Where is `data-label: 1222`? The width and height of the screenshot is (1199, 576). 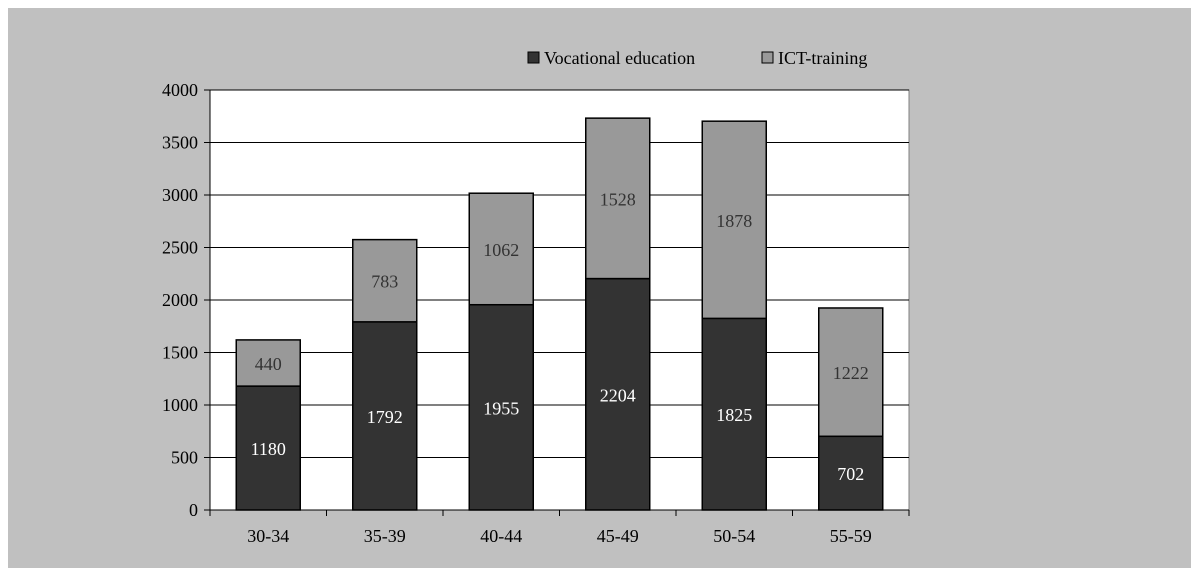 data-label: 1222 is located at coordinates (851, 373).